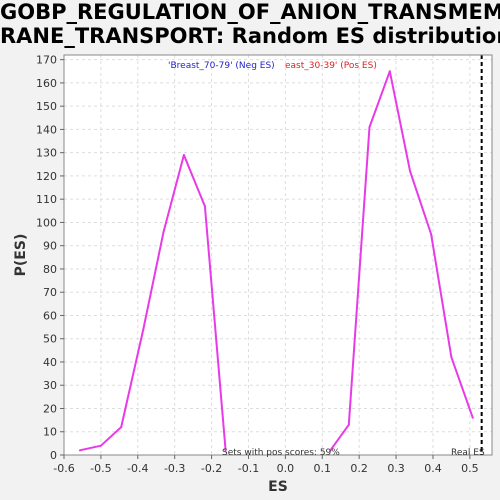  Describe the element at coordinates (470, 468) in the screenshot. I see `x-tick-label: 0.5` at that location.